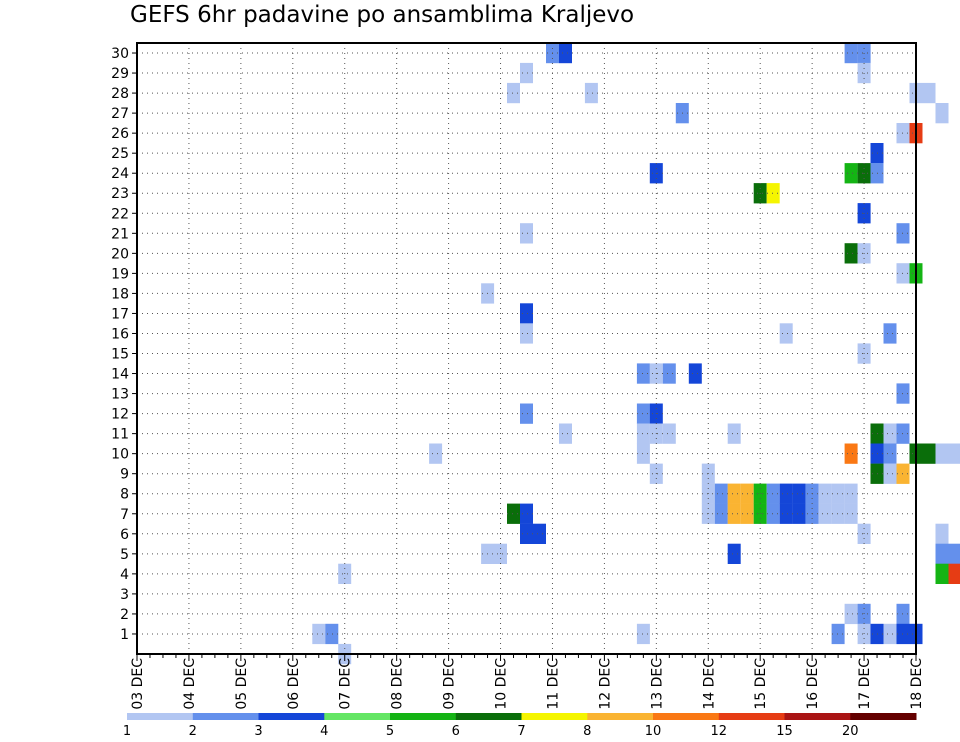 The height and width of the screenshot is (742, 960). I want to click on legend-label: 12, so click(719, 731).